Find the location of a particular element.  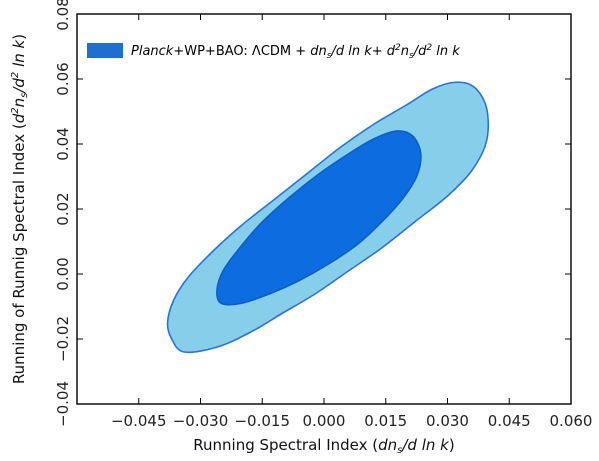

y-tick-label: −0.04 is located at coordinates (63, 404).